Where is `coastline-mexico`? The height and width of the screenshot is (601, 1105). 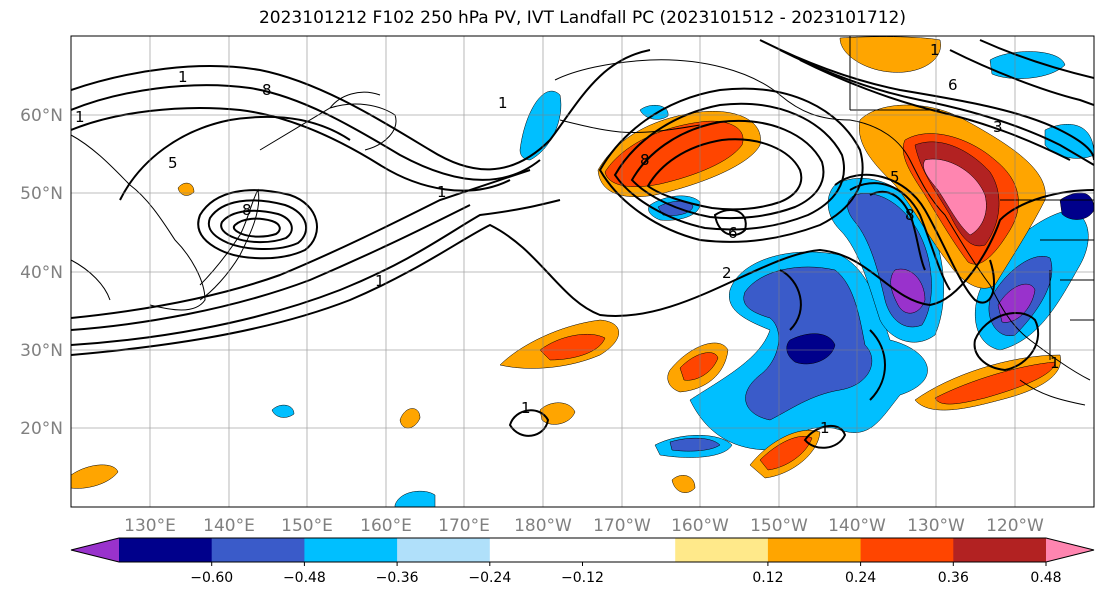 coastline-mexico is located at coordinates (1052, 392).